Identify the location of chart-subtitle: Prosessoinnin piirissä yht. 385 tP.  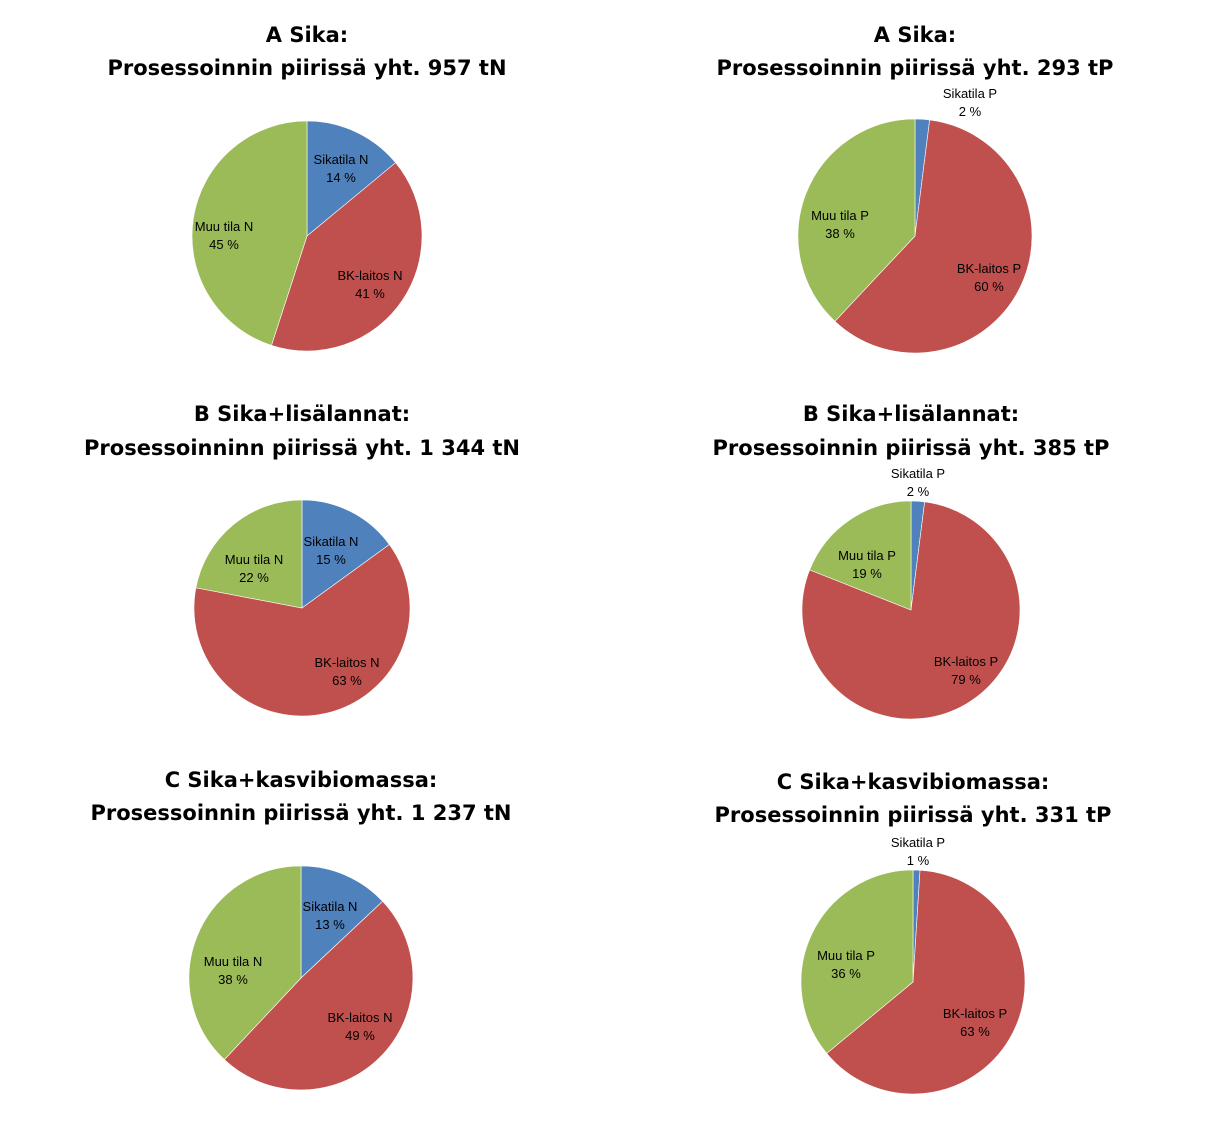
(911, 448).